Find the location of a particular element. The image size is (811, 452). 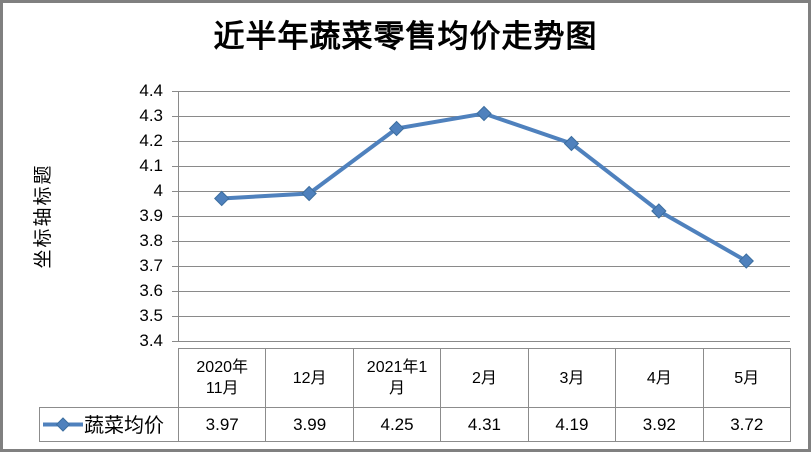

y-tick-label: 4.4 is located at coordinates (151, 90).